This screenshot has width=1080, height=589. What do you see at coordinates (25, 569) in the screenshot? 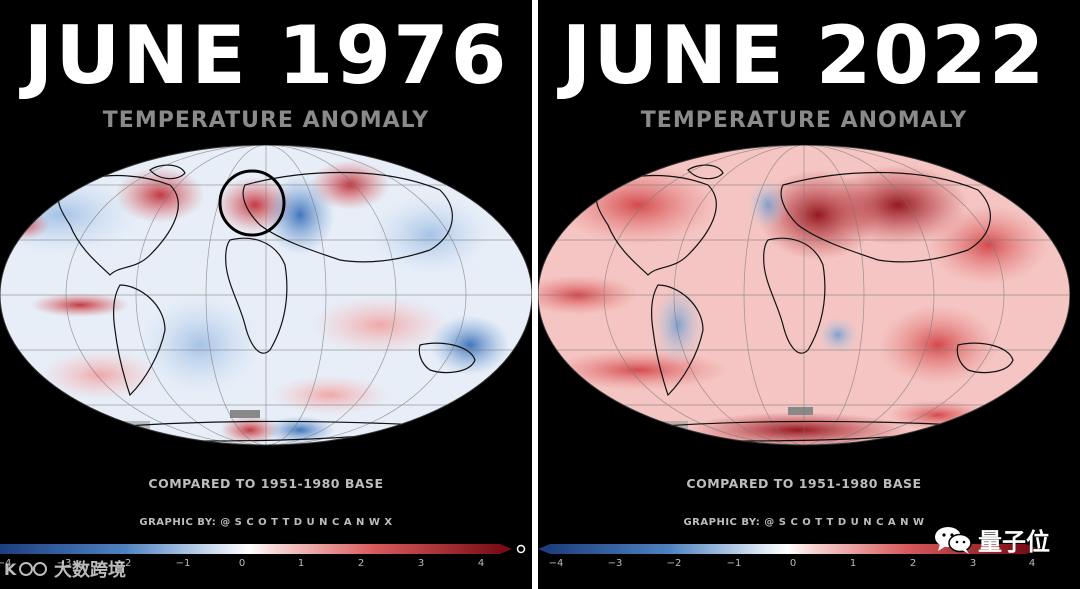
I see `logo-icon: K` at bounding box center [25, 569].